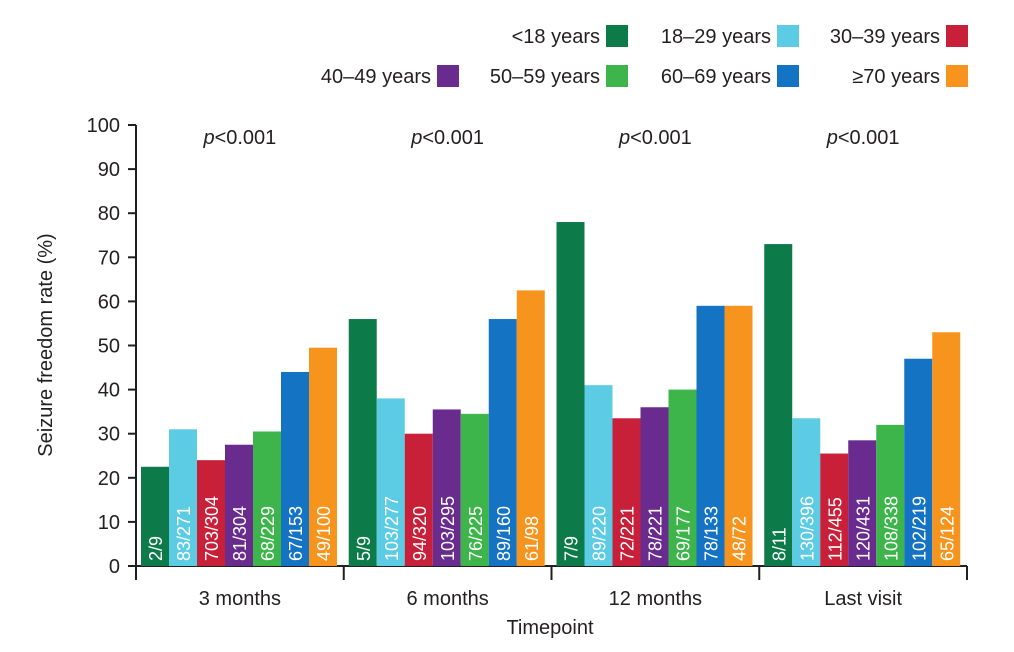 The height and width of the screenshot is (652, 1014). I want to click on legend-label: 60–69 years, so click(716, 77).